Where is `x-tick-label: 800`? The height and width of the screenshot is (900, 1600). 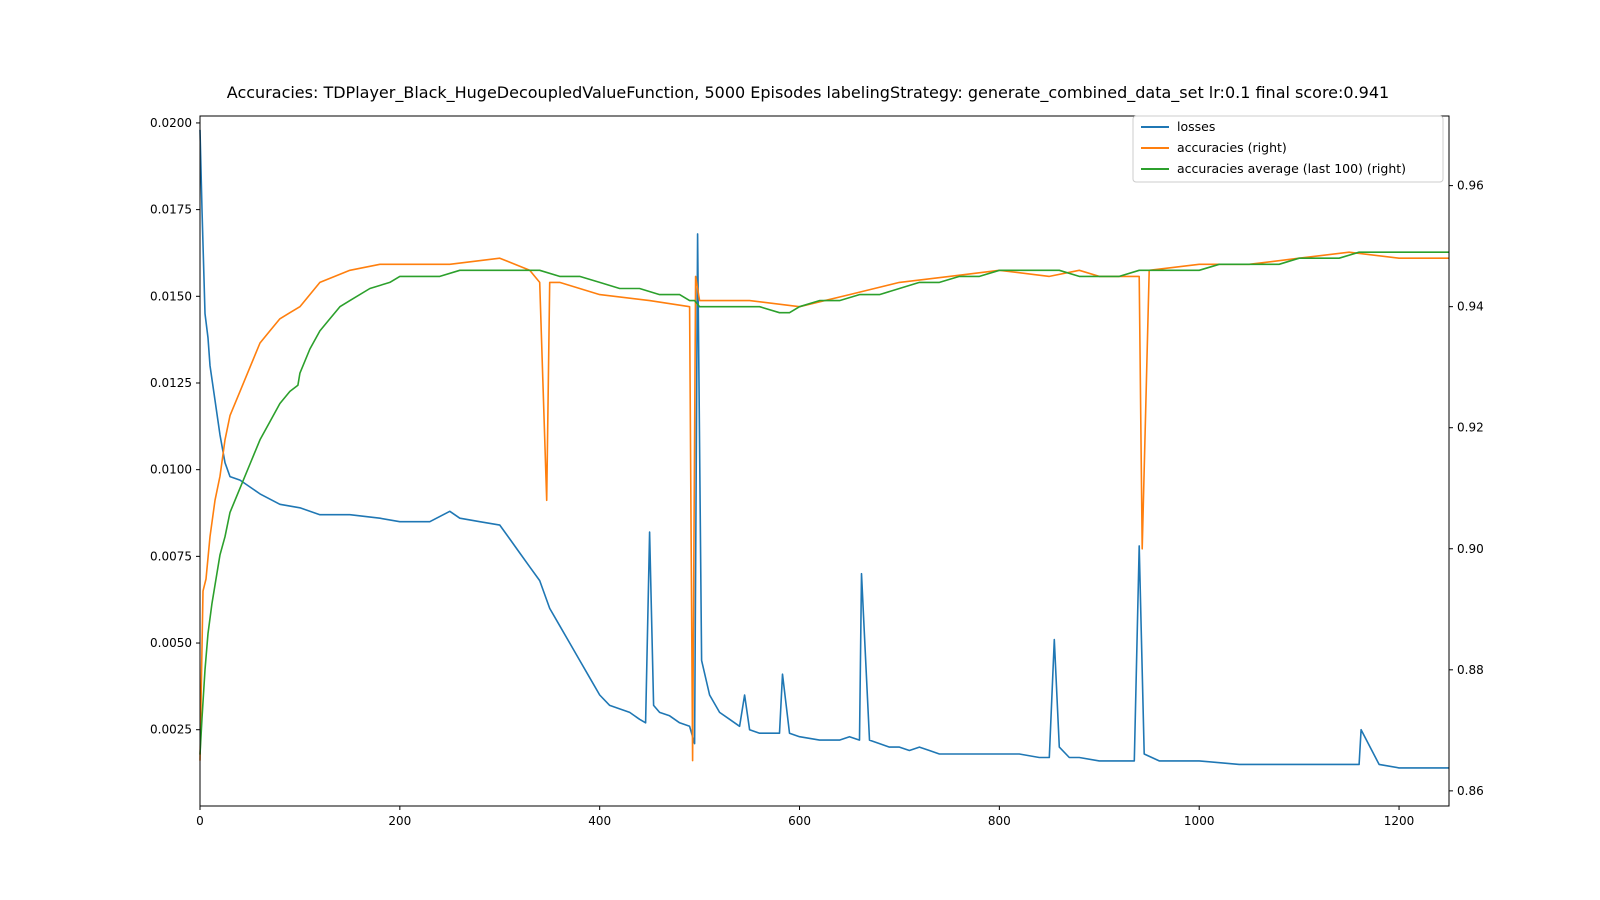
x-tick-label: 800 is located at coordinates (999, 821).